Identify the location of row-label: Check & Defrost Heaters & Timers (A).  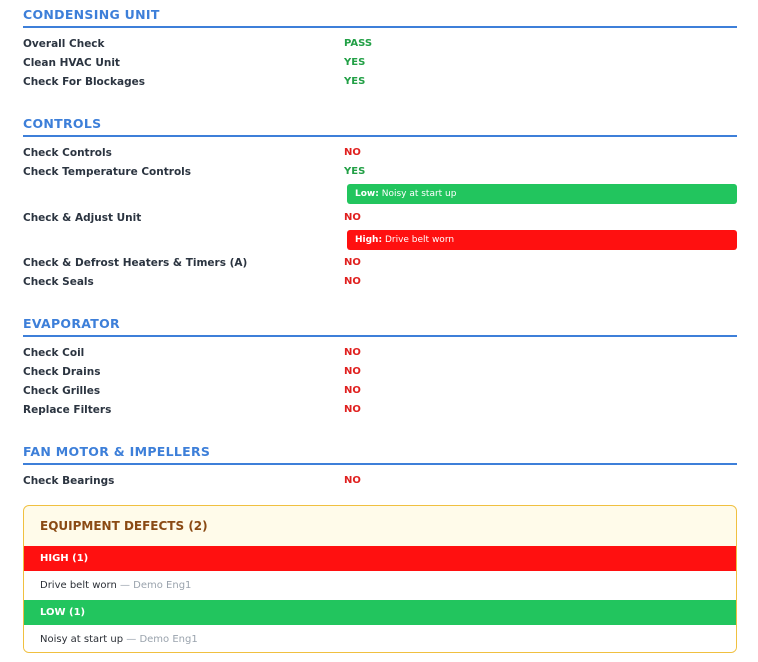
(135, 263).